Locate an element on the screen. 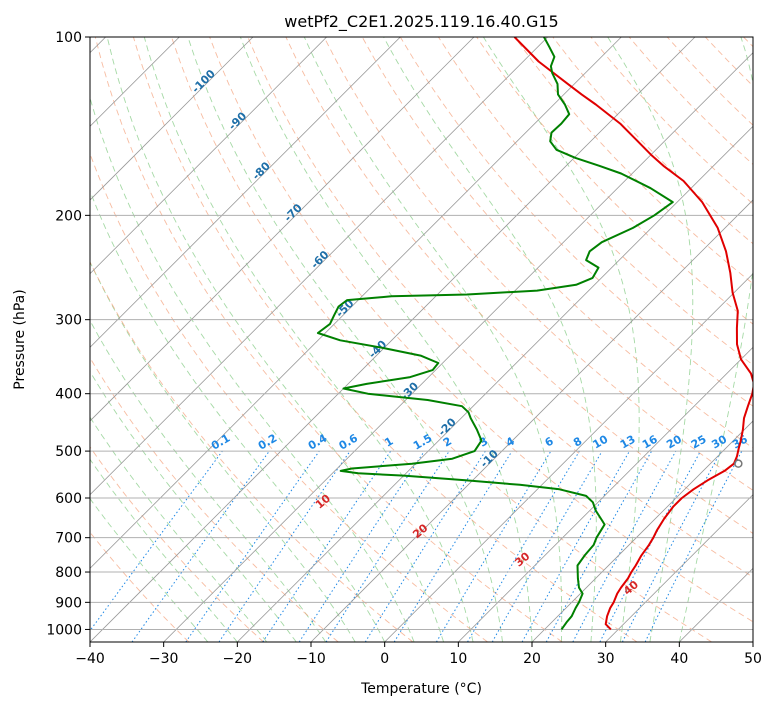 Image resolution: width=775 pixels, height=708 pixels. mixing-ratio-label: 6 is located at coordinates (549, 441).